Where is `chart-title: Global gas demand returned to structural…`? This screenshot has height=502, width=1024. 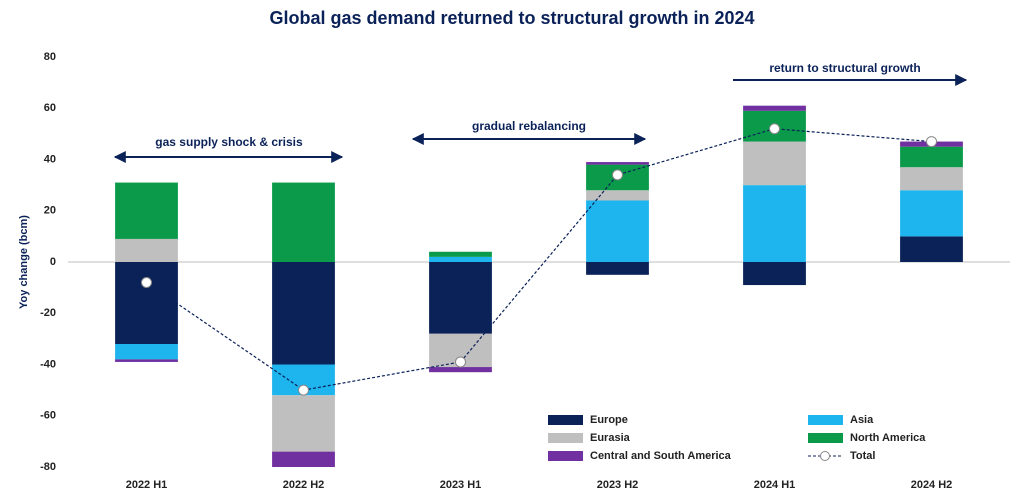
chart-title: Global gas demand returned to structural… is located at coordinates (511, 18).